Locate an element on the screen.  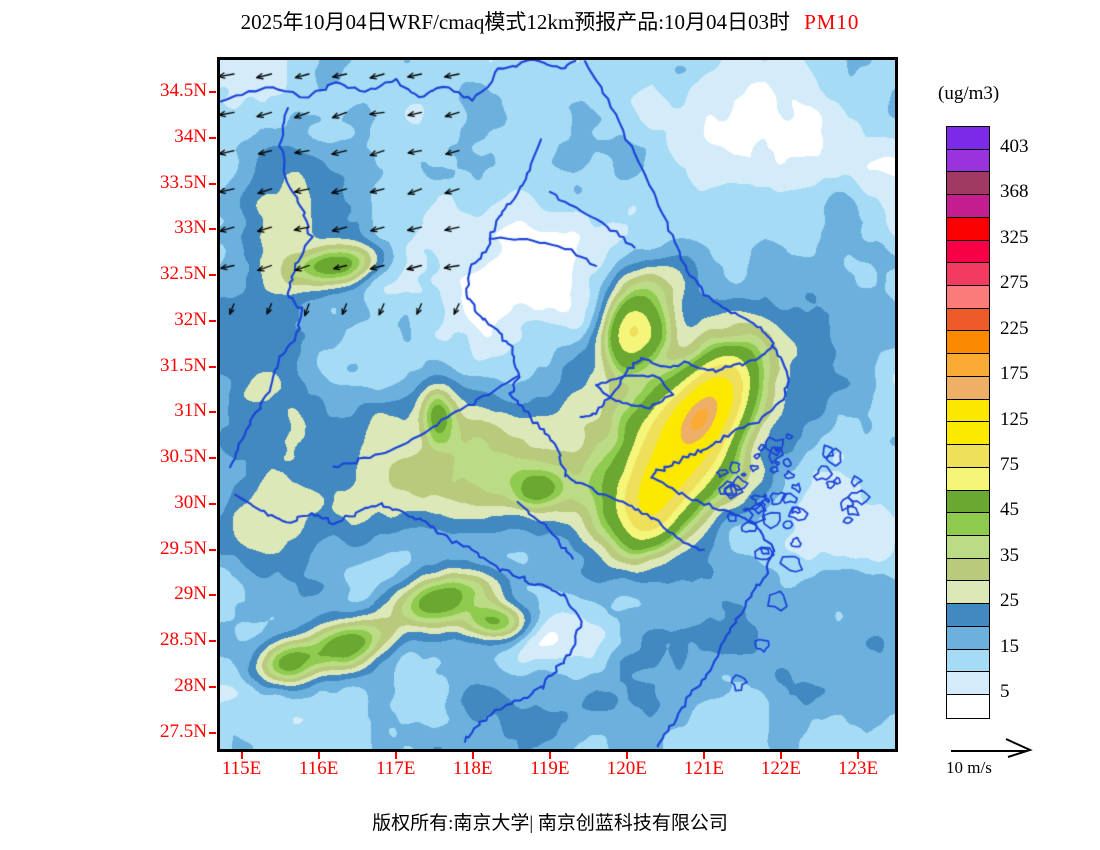
lat-tick-label: 28N is located at coordinates (190, 685).